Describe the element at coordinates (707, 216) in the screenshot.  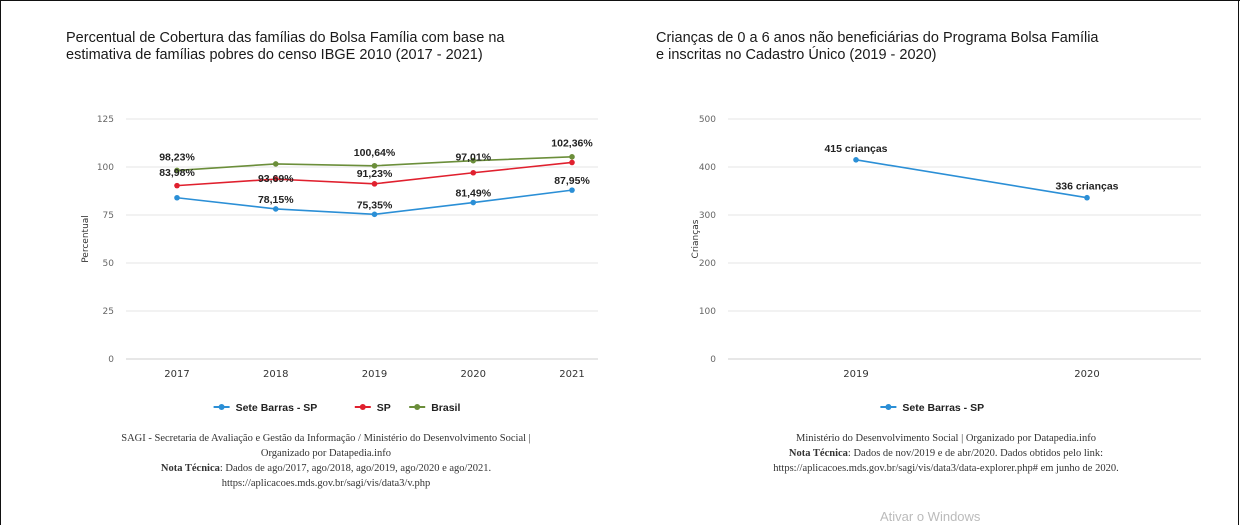
I see `children-y-tick: 300` at that location.